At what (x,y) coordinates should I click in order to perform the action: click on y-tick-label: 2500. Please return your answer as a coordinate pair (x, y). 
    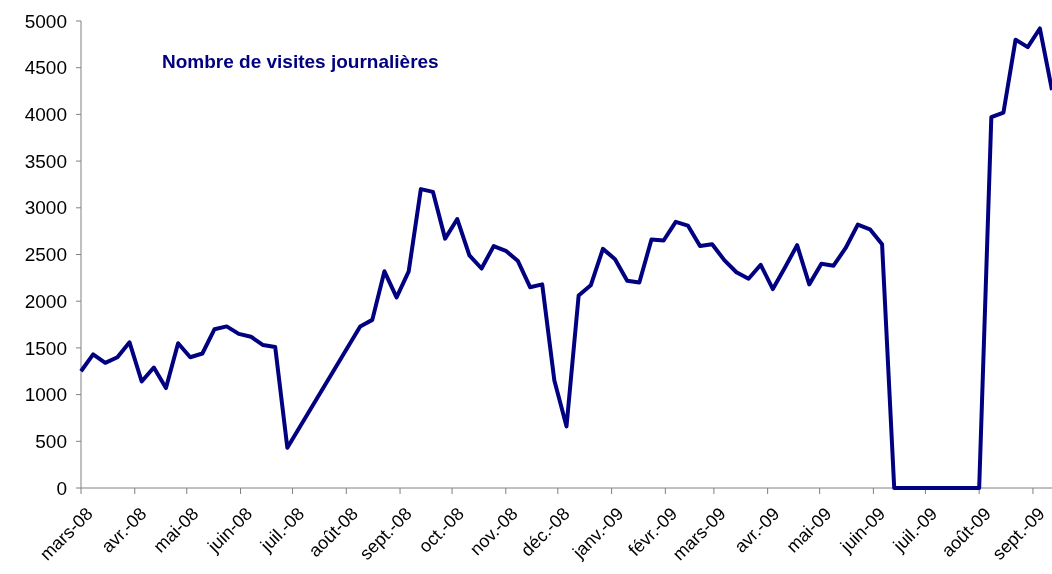
    Looking at the image, I should click on (45, 255).